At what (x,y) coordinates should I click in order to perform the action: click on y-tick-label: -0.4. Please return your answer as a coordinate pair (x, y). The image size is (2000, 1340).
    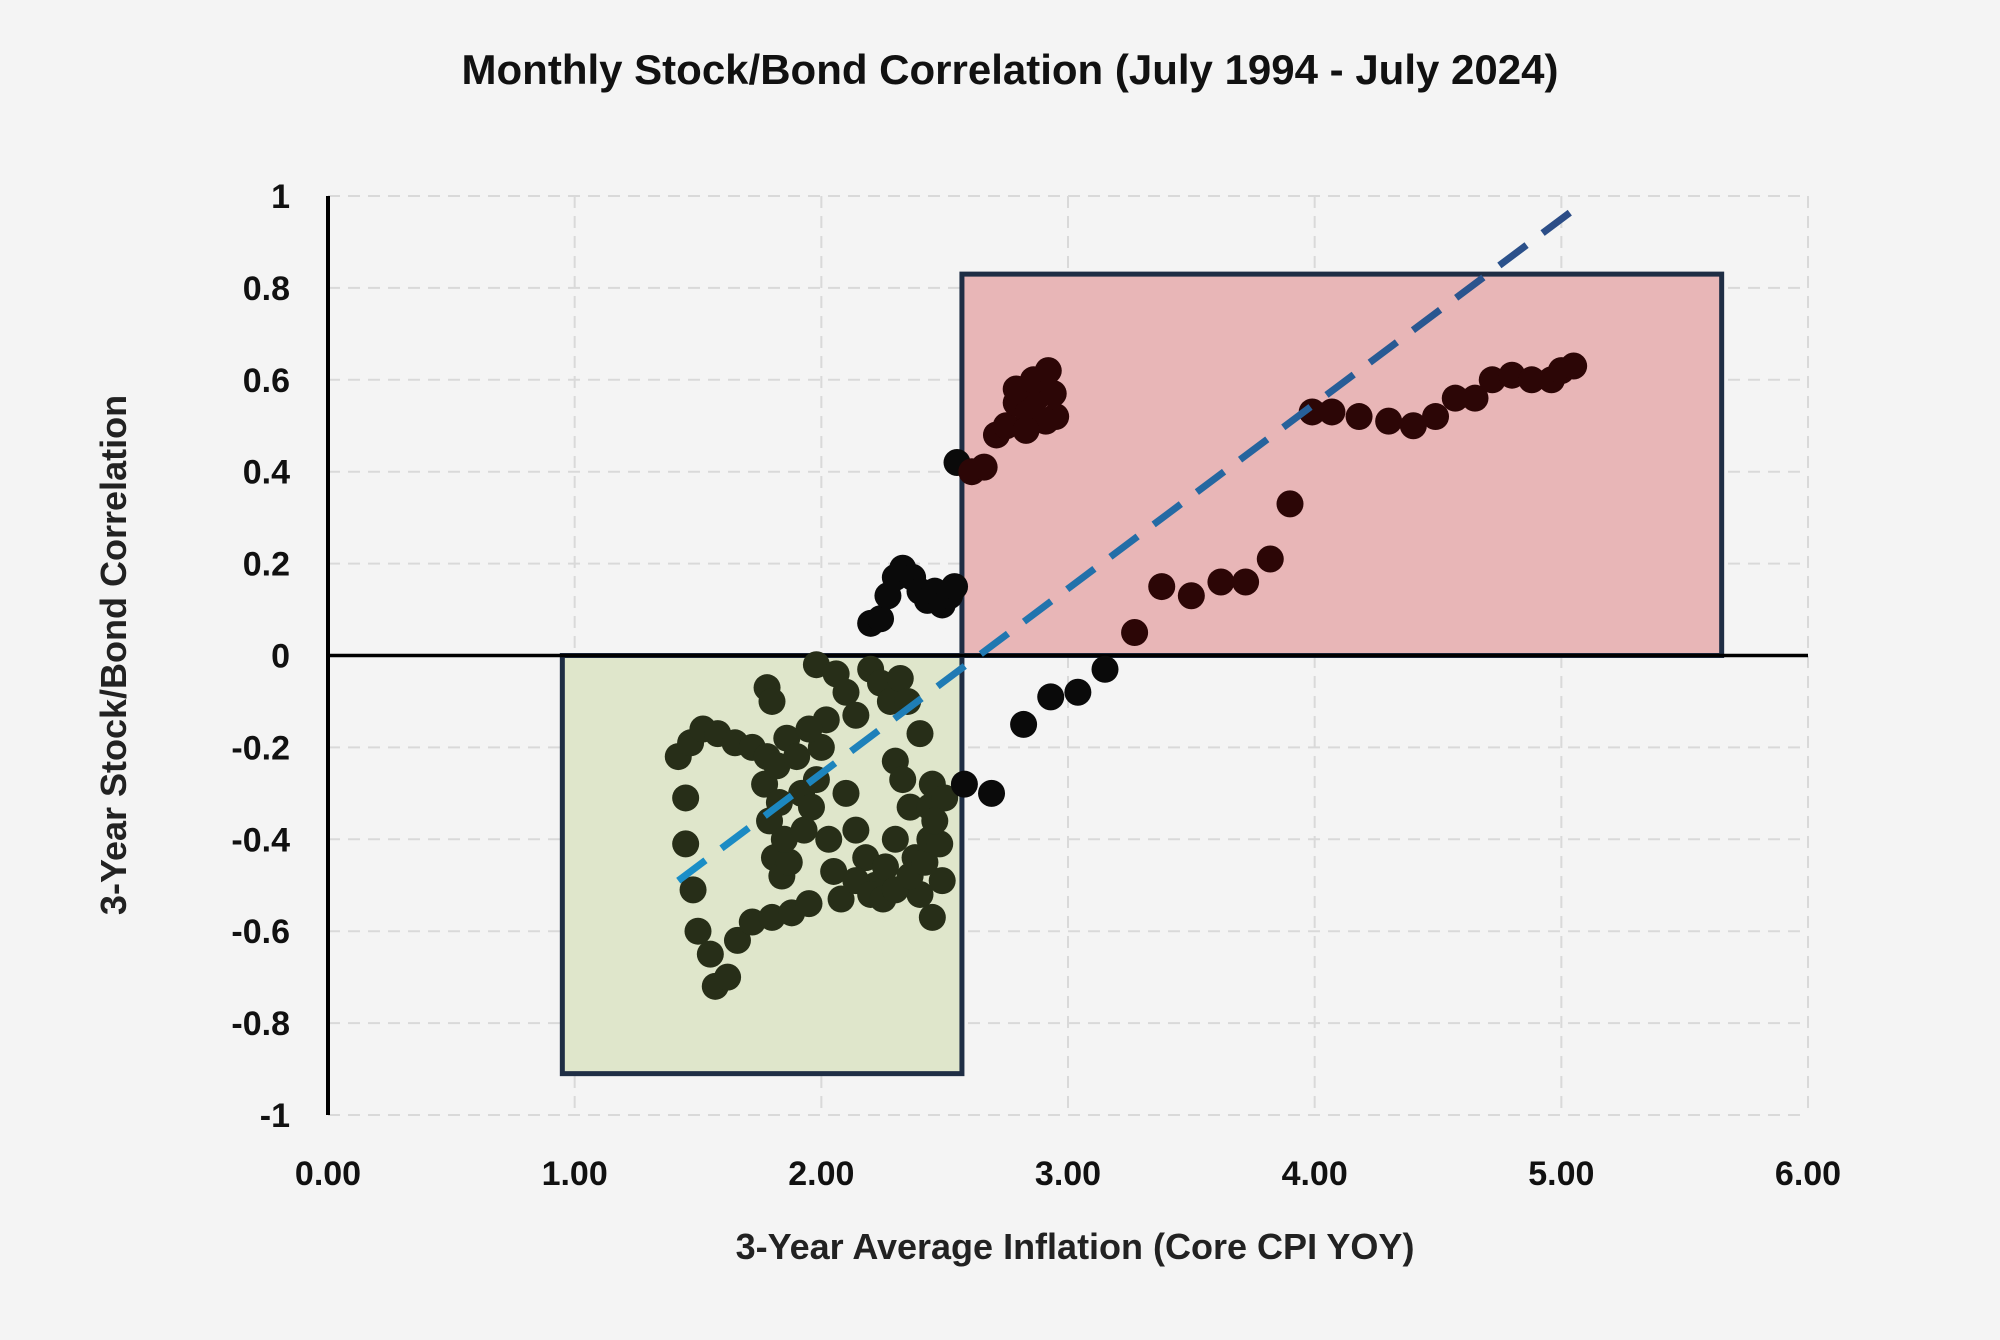
    Looking at the image, I should click on (260, 840).